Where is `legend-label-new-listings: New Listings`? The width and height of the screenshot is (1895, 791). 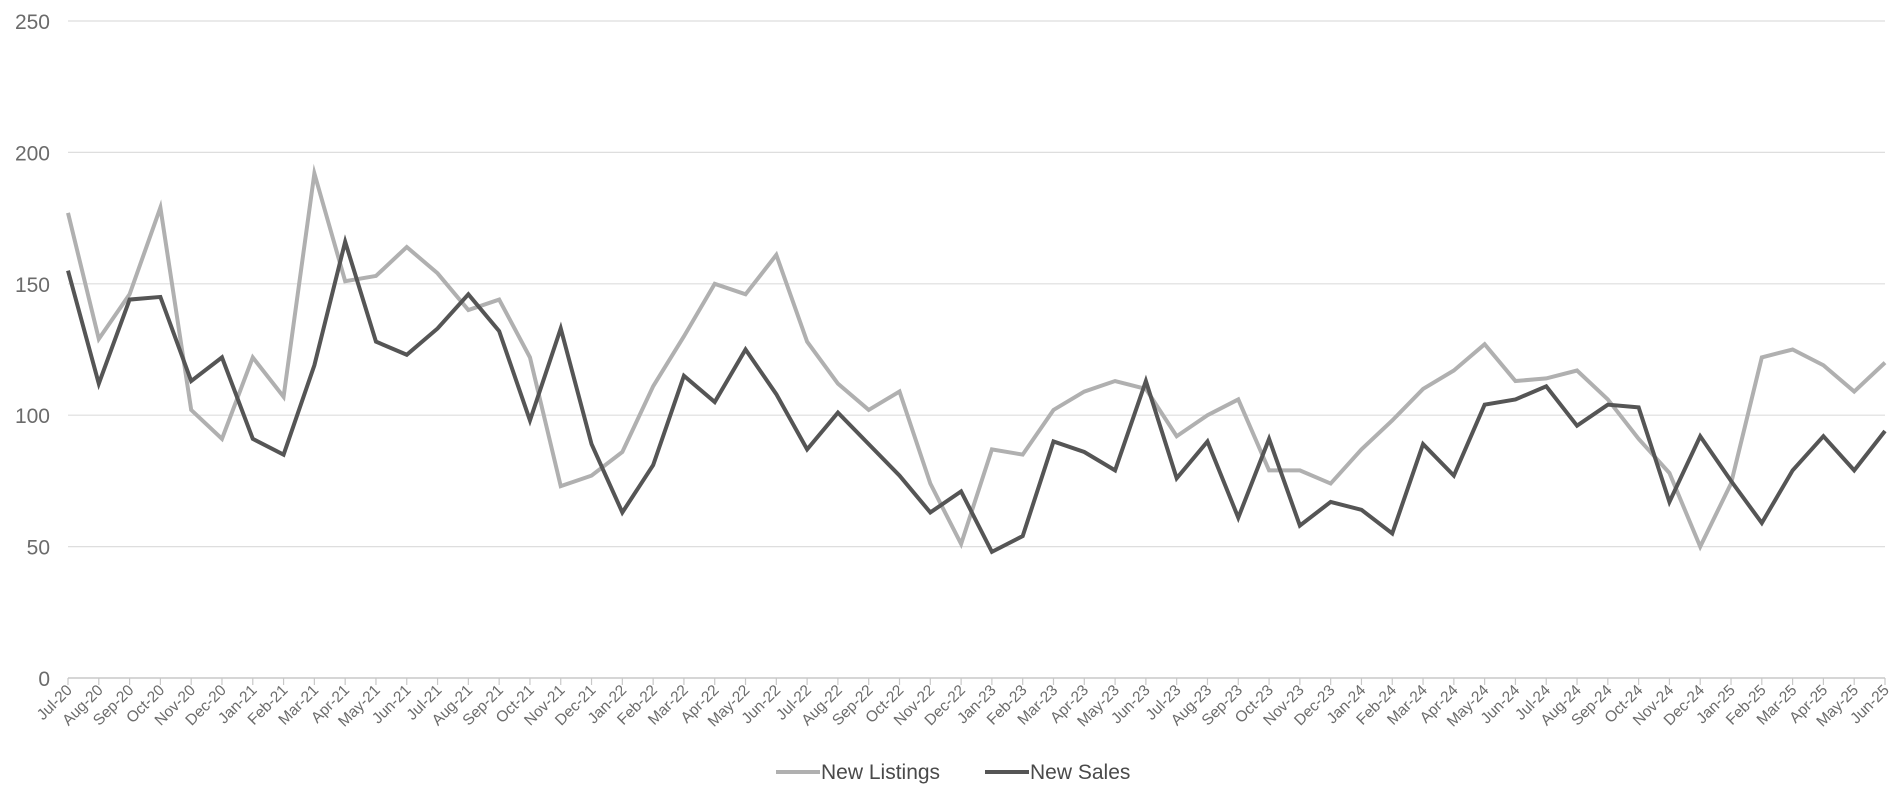 legend-label-new-listings: New Listings is located at coordinates (880, 772).